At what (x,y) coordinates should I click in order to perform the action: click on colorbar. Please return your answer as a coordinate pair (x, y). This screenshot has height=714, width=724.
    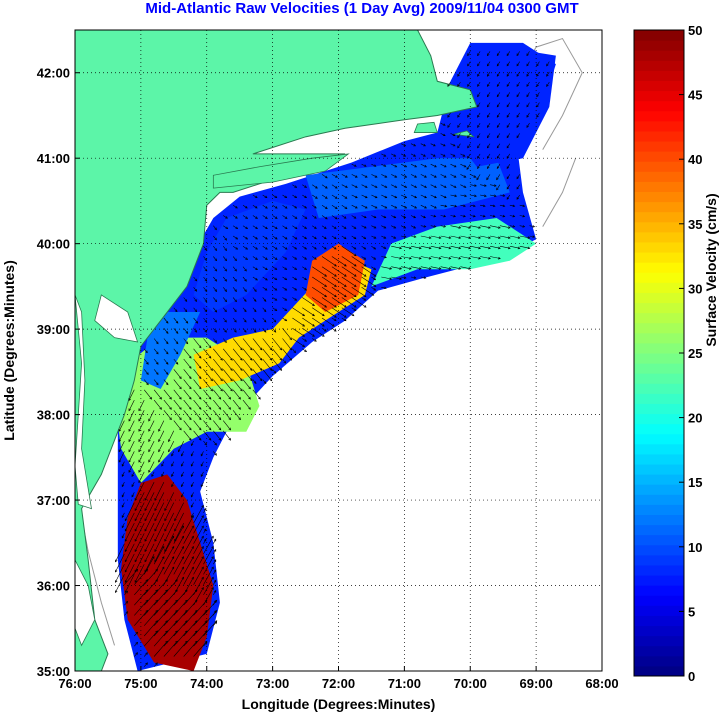
    Looking at the image, I should click on (659, 353).